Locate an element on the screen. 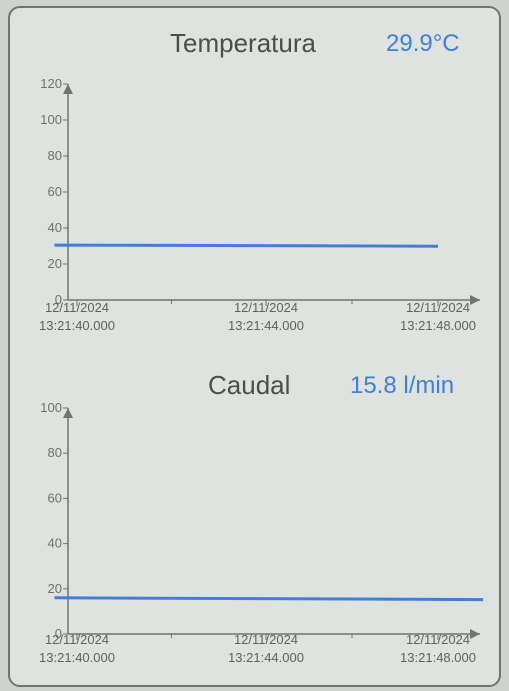 The height and width of the screenshot is (691, 509). y-tick-label: 120 is located at coordinates (51, 83).